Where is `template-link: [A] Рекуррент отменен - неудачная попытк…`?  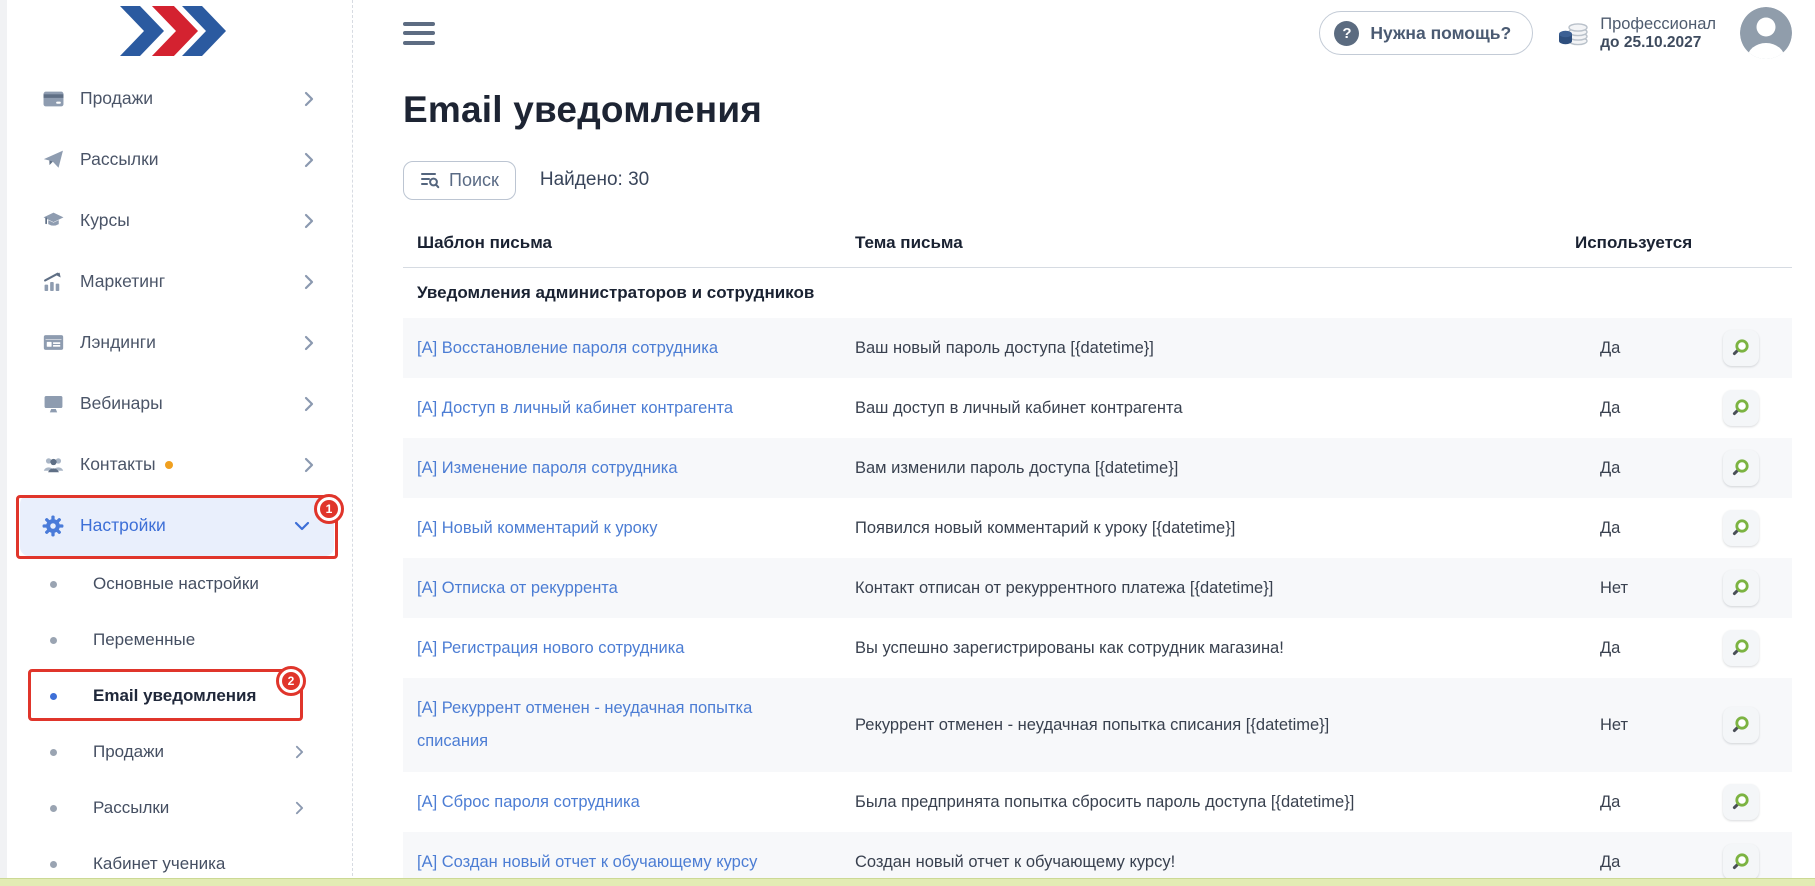 template-link: [A] Рекуррент отменен - неудачная попытк… is located at coordinates (585, 724).